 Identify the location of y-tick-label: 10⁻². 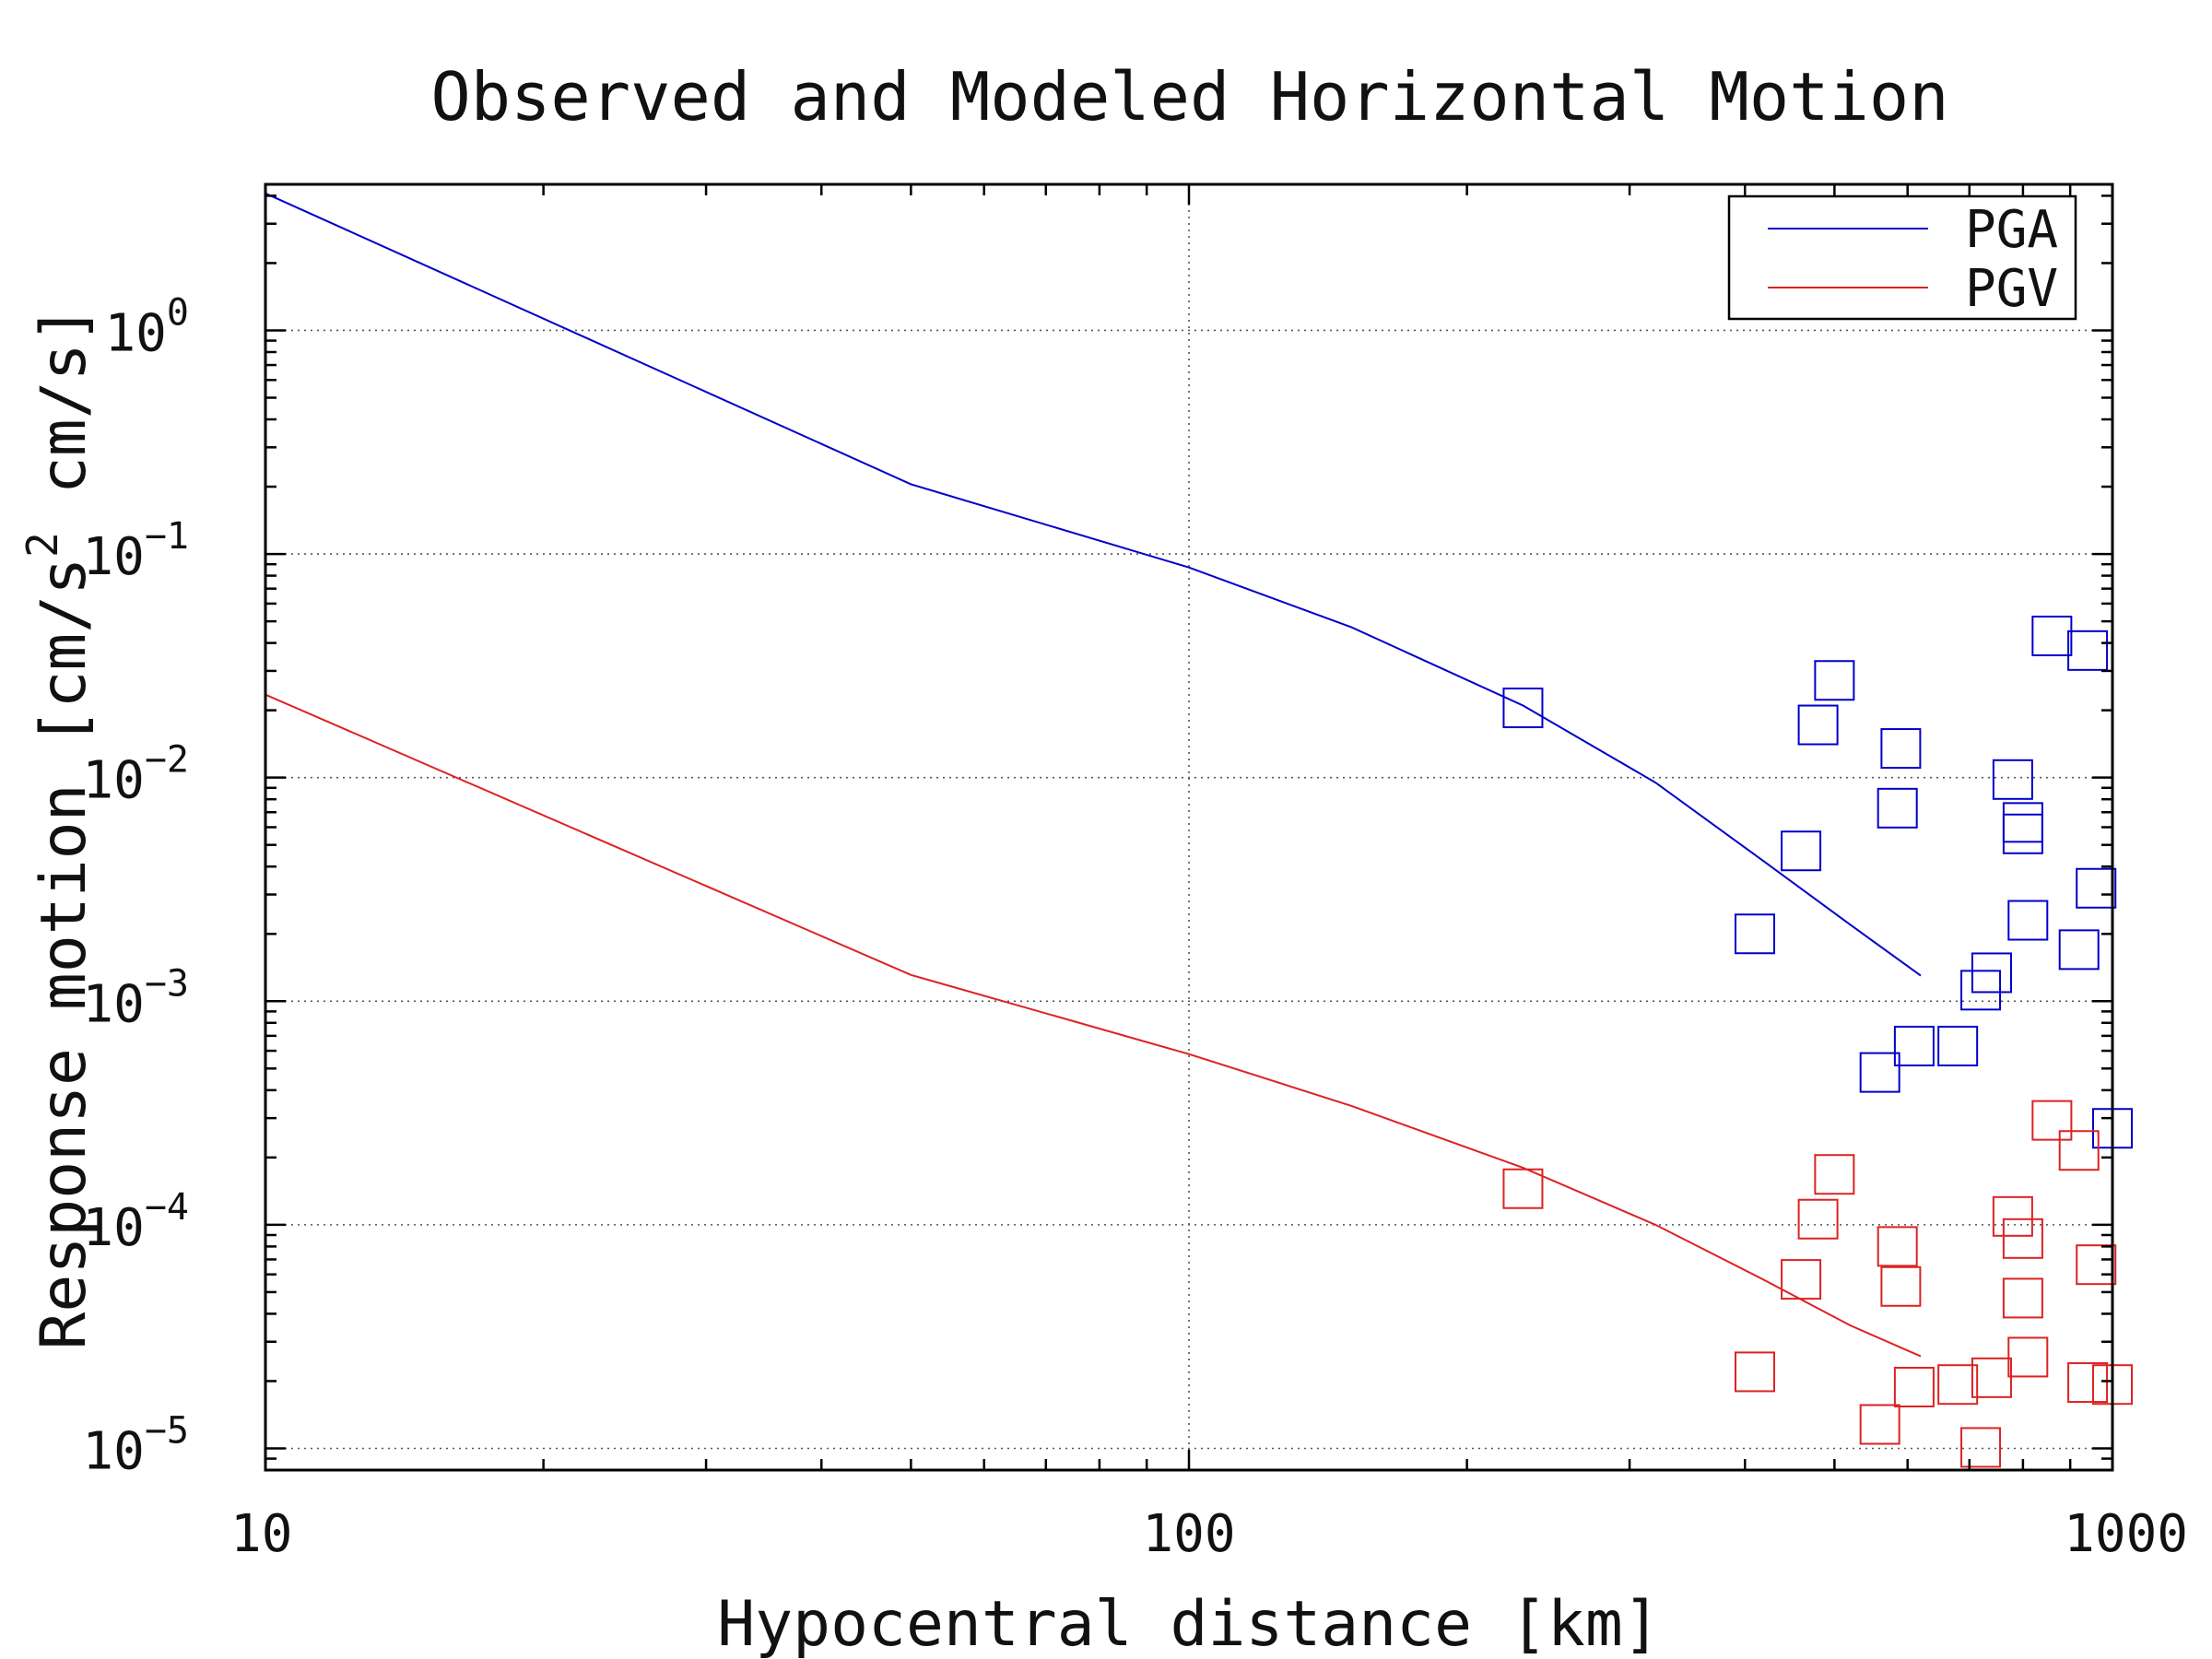
(135, 775).